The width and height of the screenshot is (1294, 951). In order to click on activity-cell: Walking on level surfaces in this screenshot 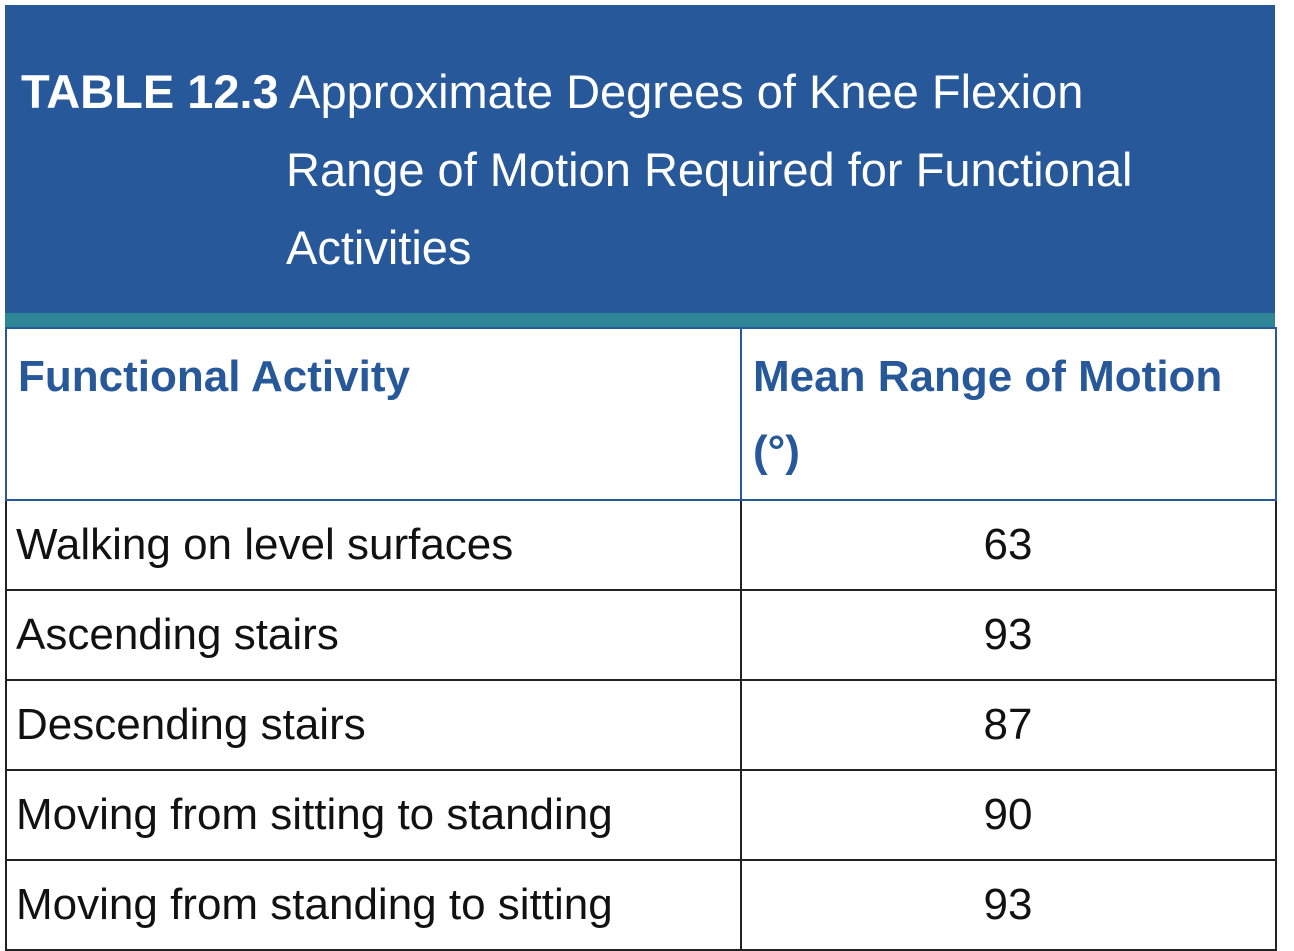, I will do `click(373, 545)`.